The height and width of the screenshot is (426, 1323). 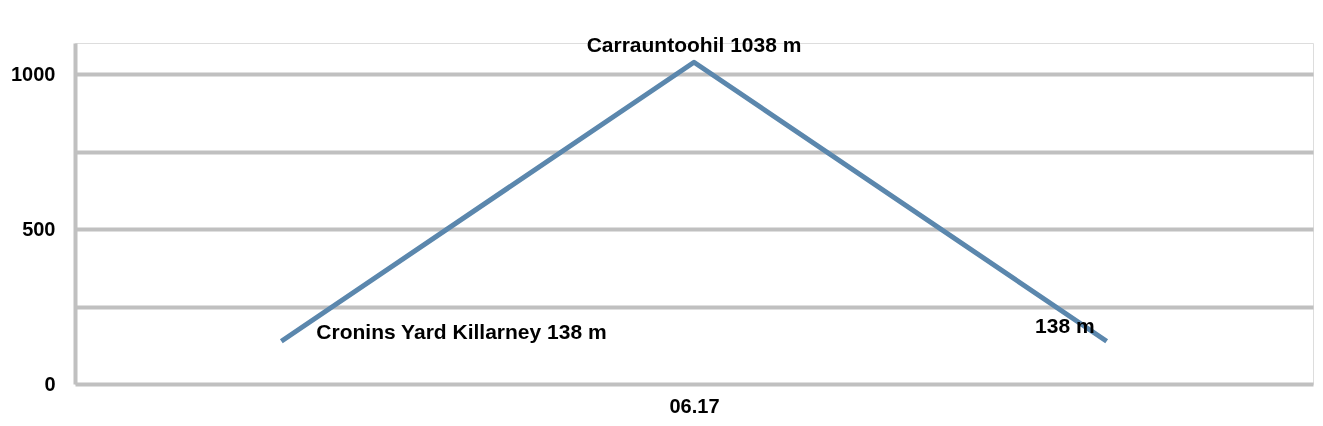 I want to click on x-tick-label: 06.17, so click(x=694, y=405).